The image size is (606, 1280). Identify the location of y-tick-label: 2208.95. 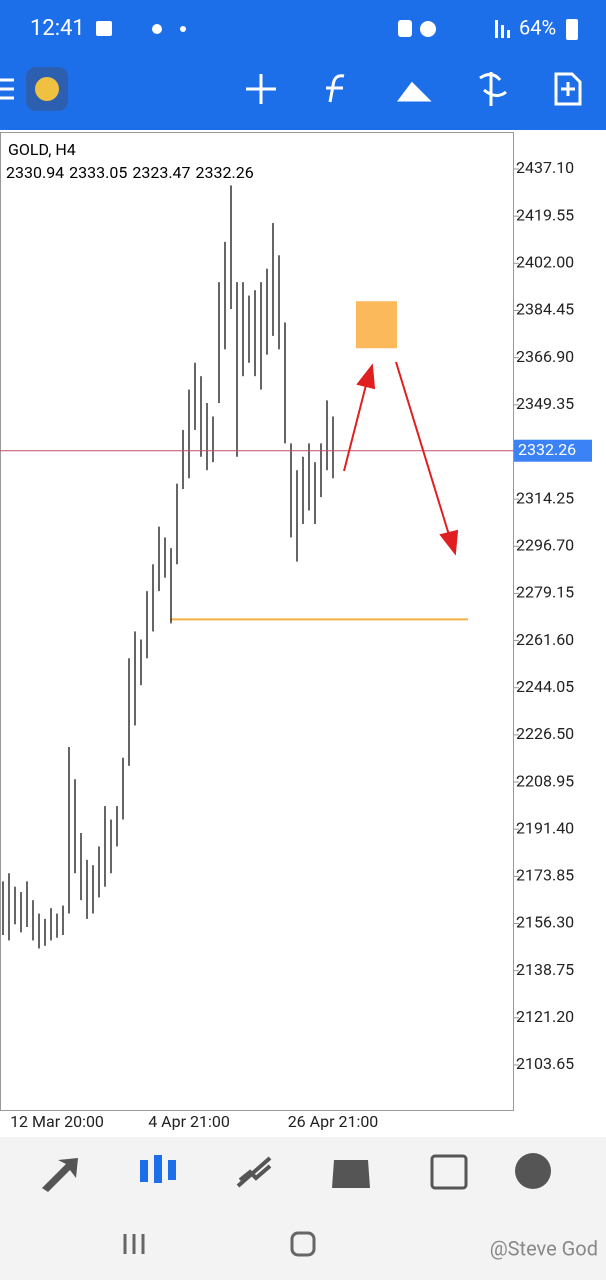
(545, 780).